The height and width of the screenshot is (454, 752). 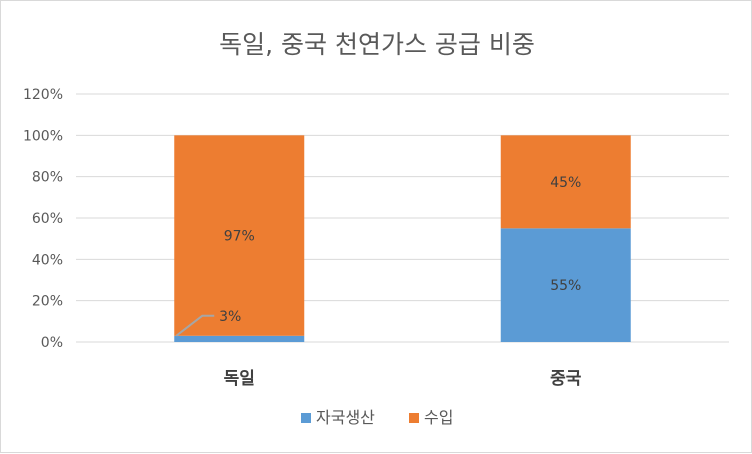 What do you see at coordinates (47, 260) in the screenshot?
I see `y-tick-label: 40%` at bounding box center [47, 260].